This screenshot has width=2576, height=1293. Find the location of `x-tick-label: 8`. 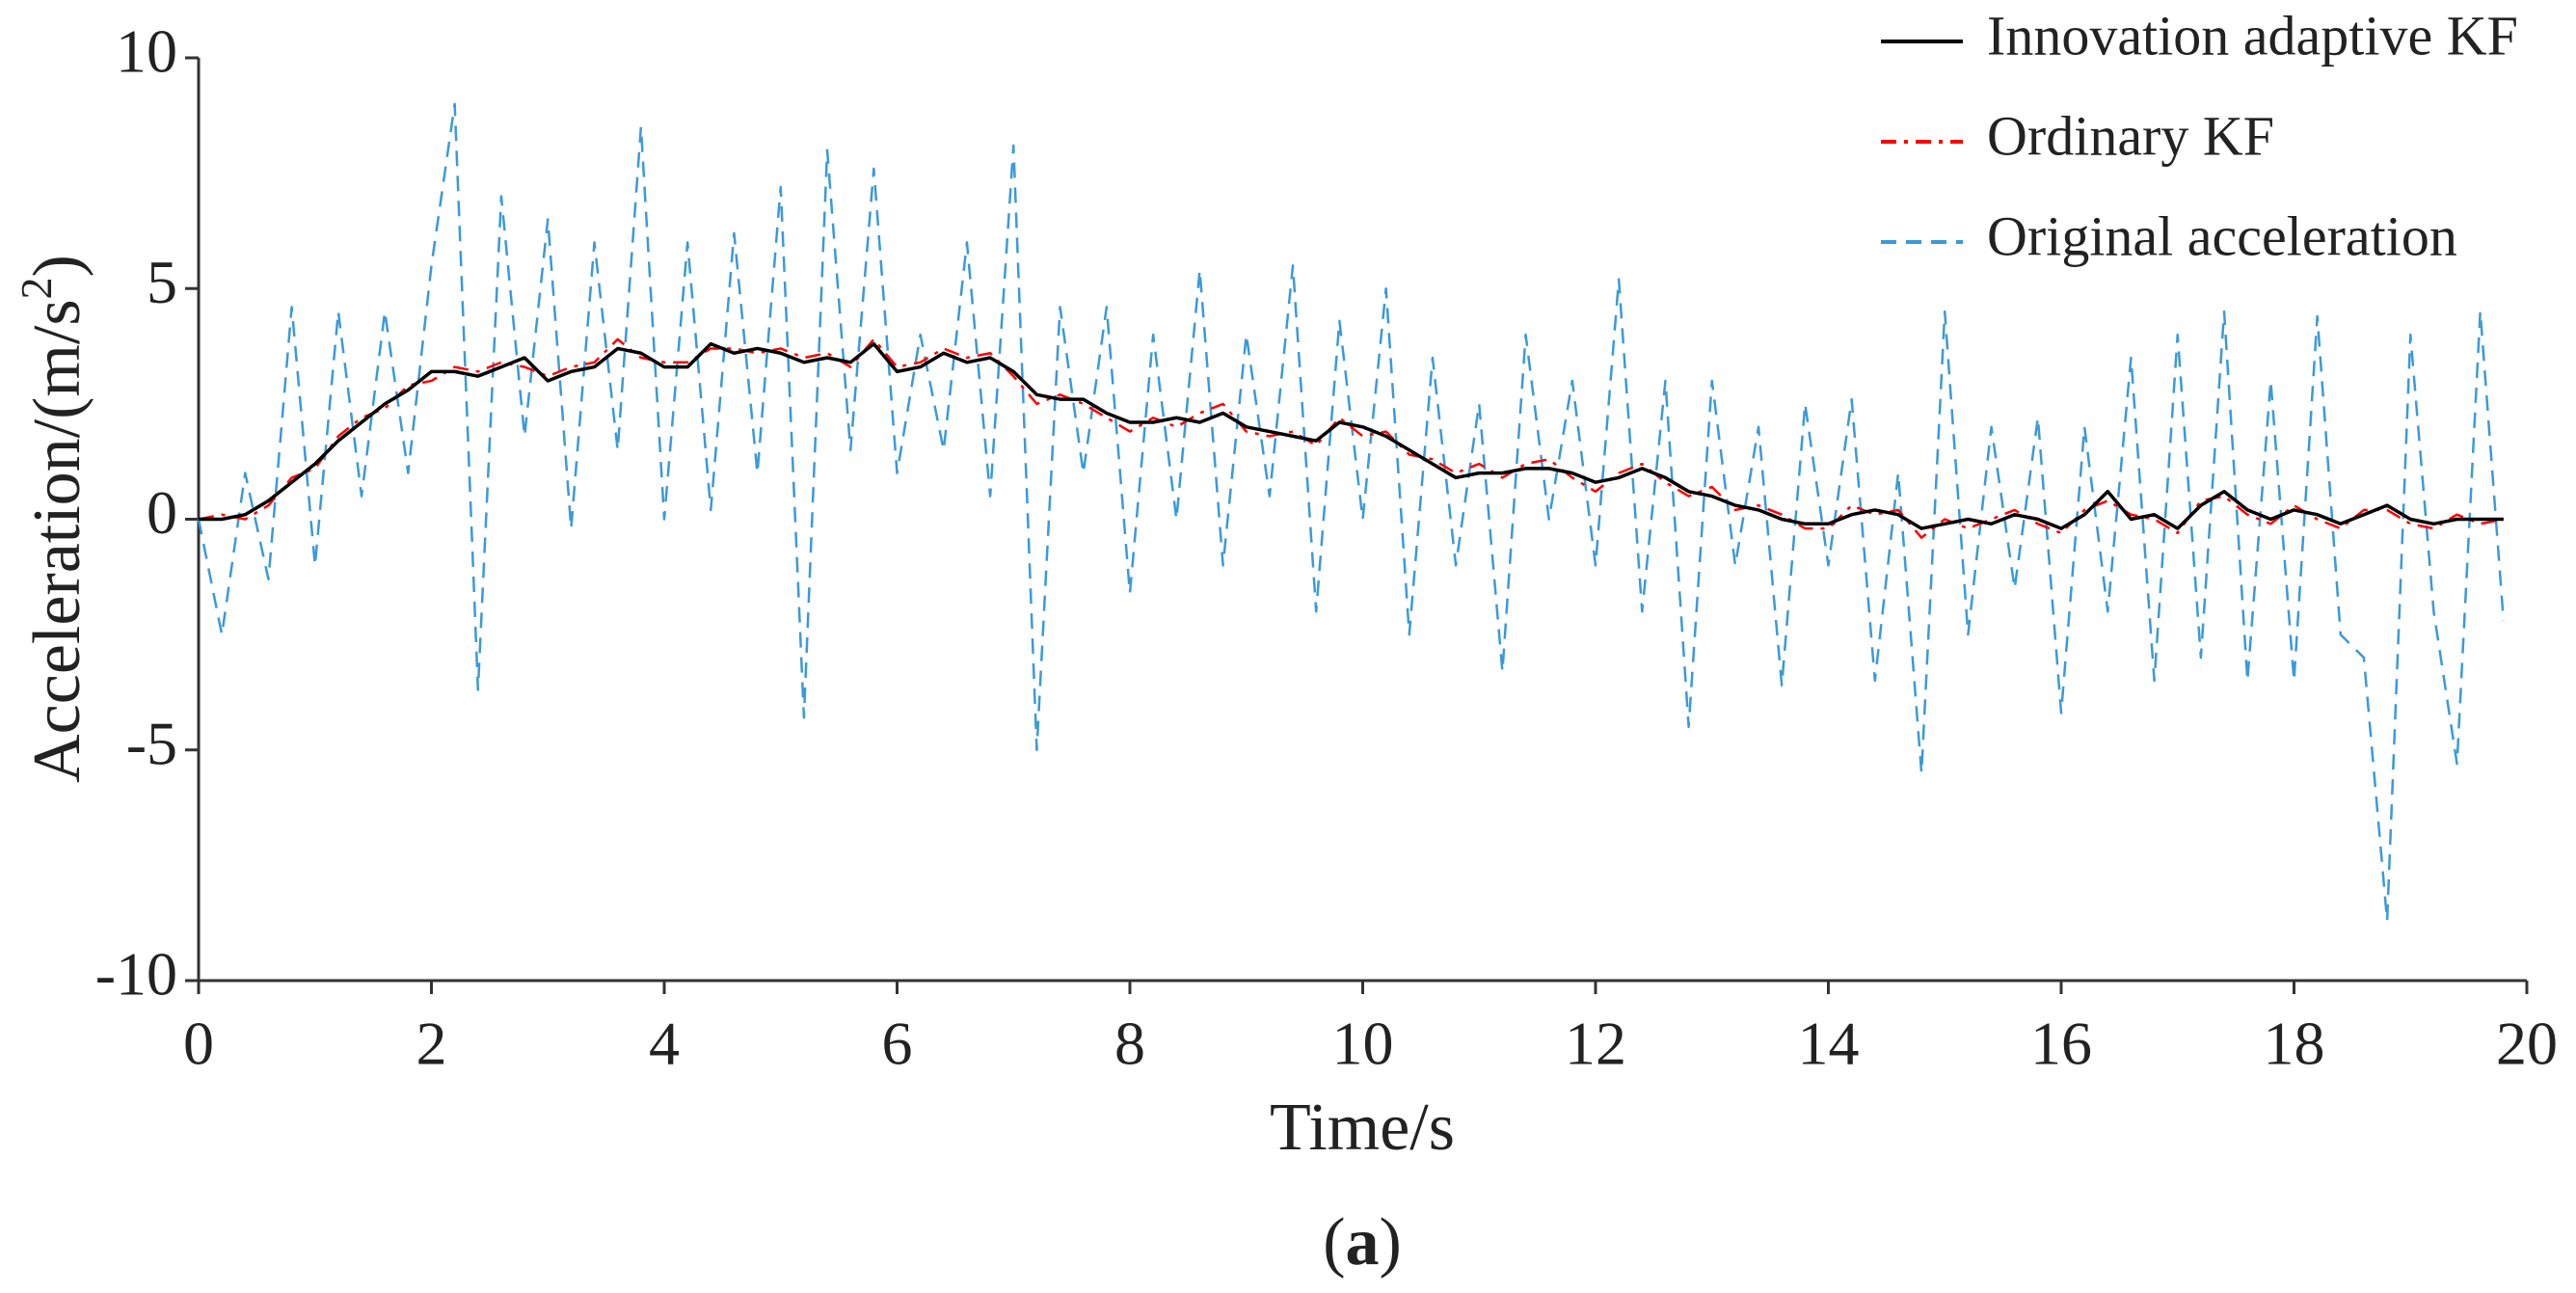

x-tick-label: 8 is located at coordinates (1130, 1044).